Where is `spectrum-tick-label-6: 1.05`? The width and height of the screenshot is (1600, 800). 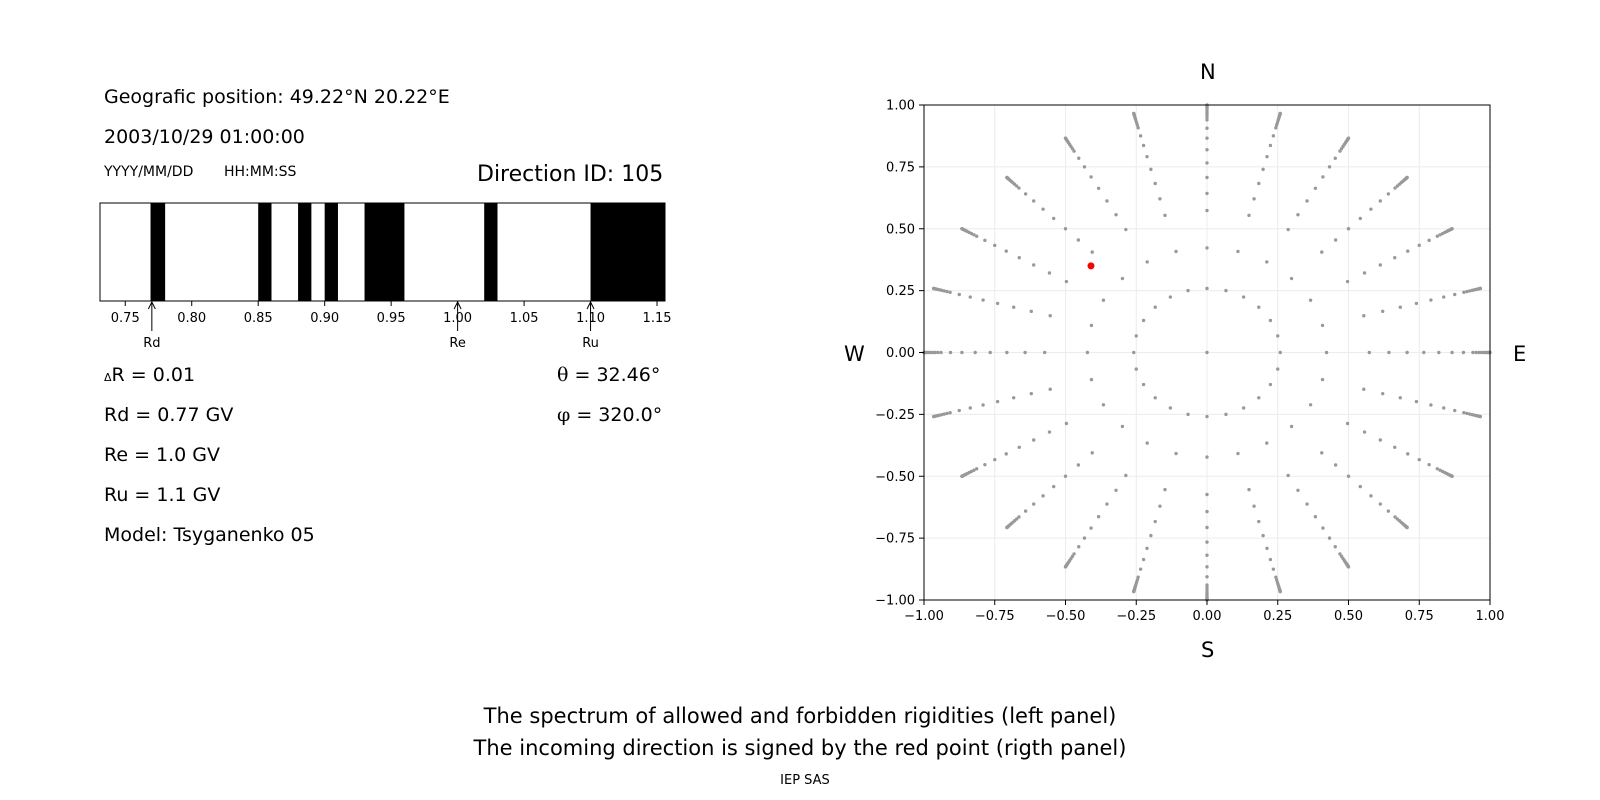
spectrum-tick-label-6: 1.05 is located at coordinates (524, 318).